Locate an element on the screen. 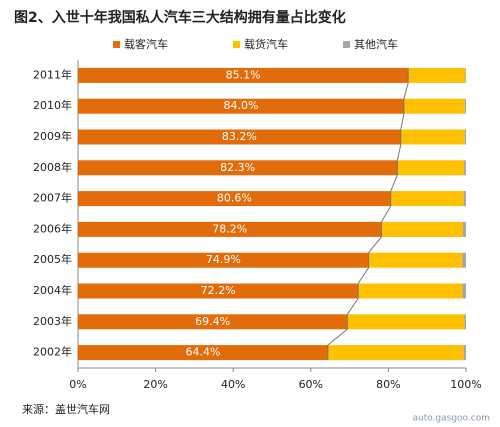 This screenshot has width=500, height=427. watermark: auto.gasgoo.com is located at coordinates (451, 419).